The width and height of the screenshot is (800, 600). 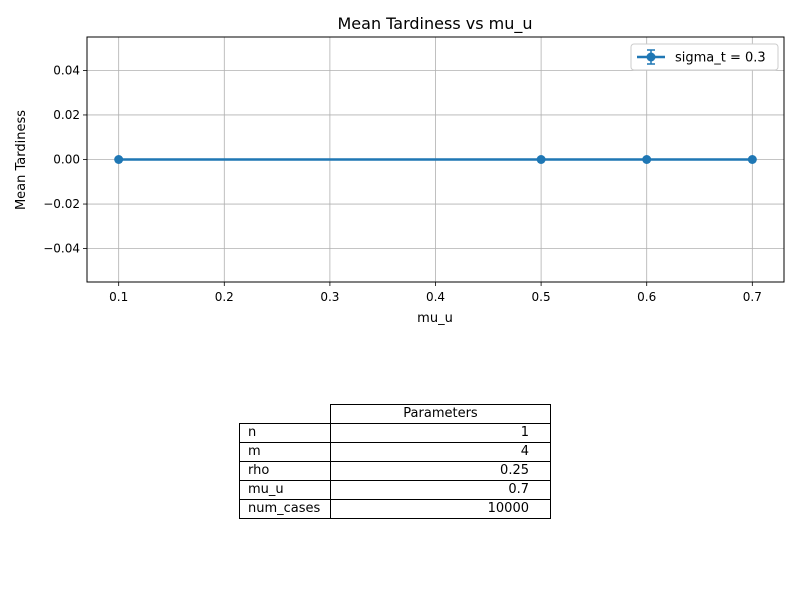 I want to click on table-row: mu_u 0.7, so click(x=395, y=490).